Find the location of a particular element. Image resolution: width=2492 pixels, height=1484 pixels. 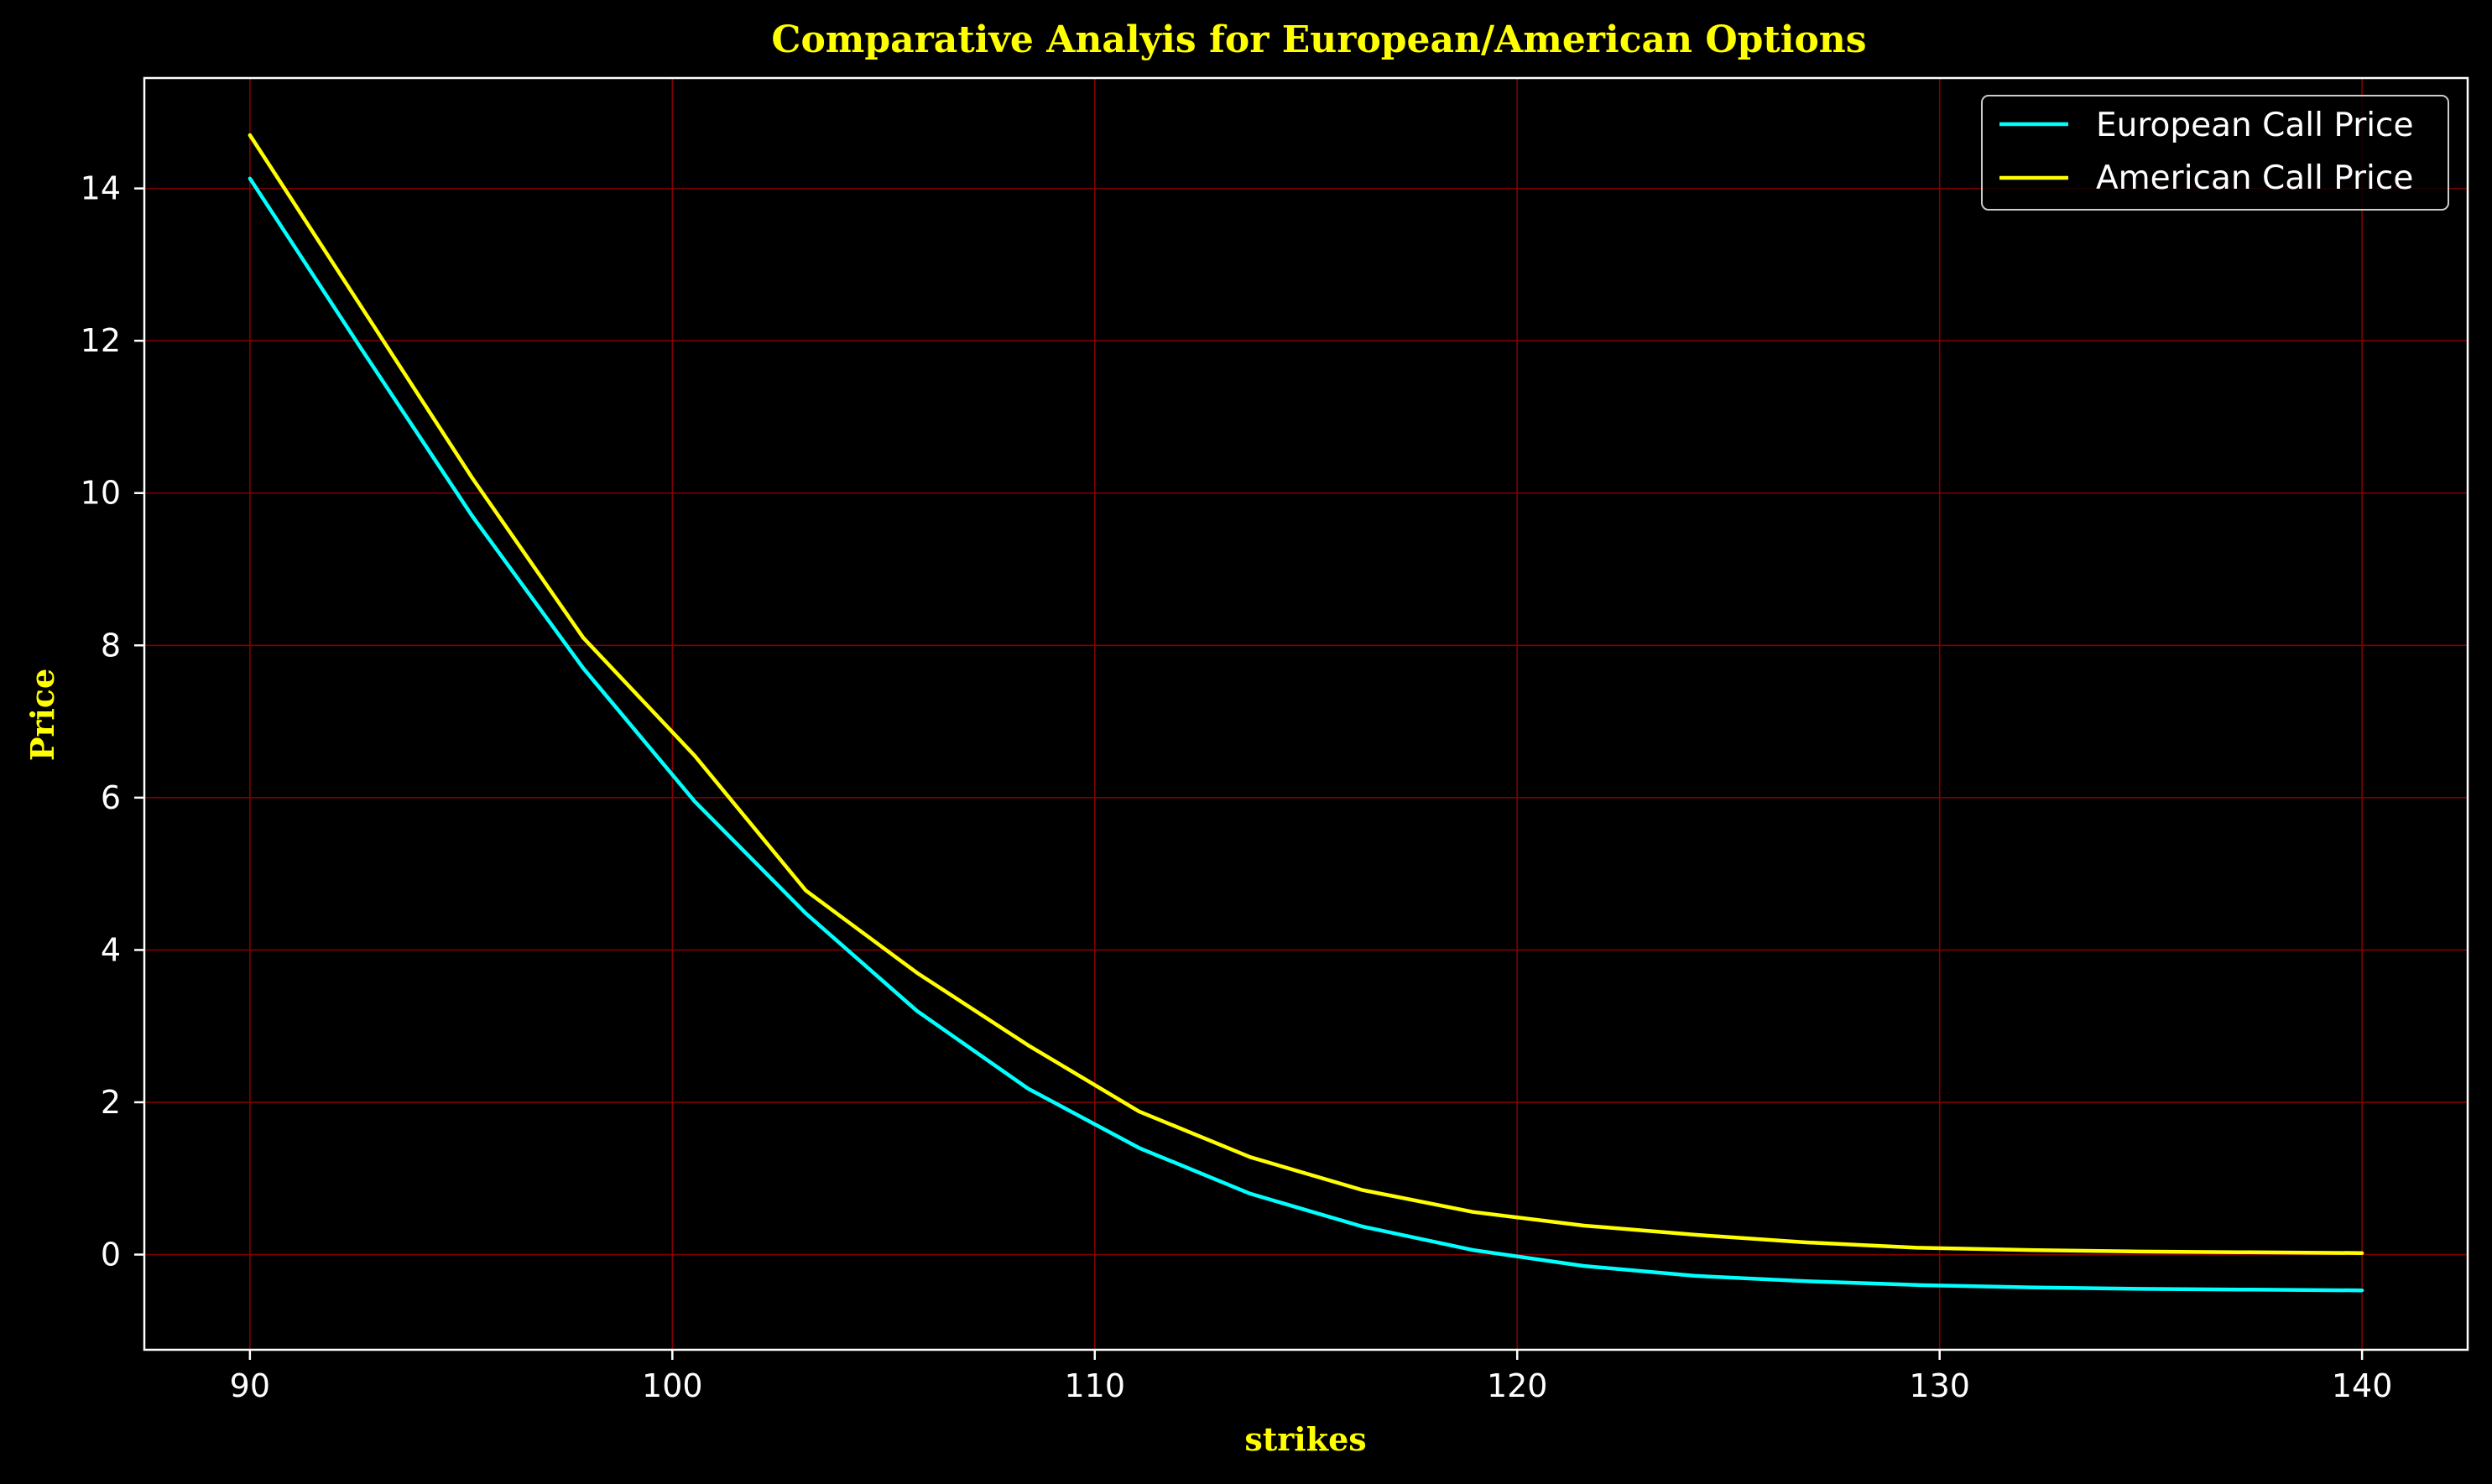

legend-label-european: European Call Price is located at coordinates (2255, 125).